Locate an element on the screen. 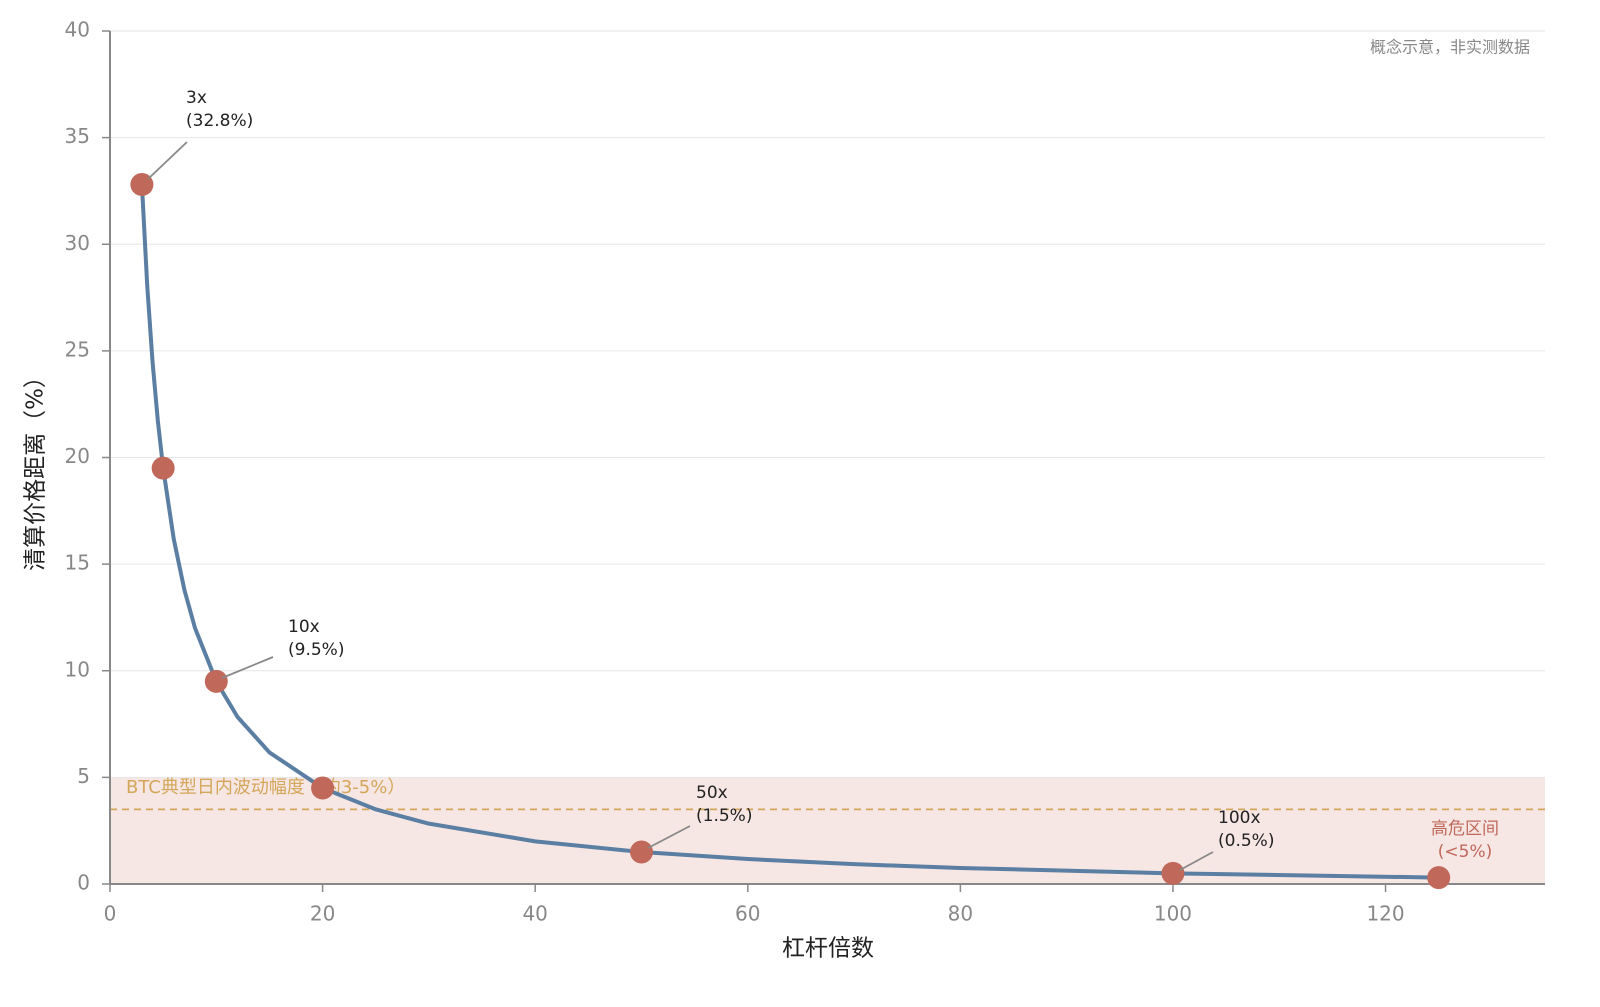 The width and height of the screenshot is (1600, 1007). x-axis-title: 杠杆倍数 is located at coordinates (828, 949).